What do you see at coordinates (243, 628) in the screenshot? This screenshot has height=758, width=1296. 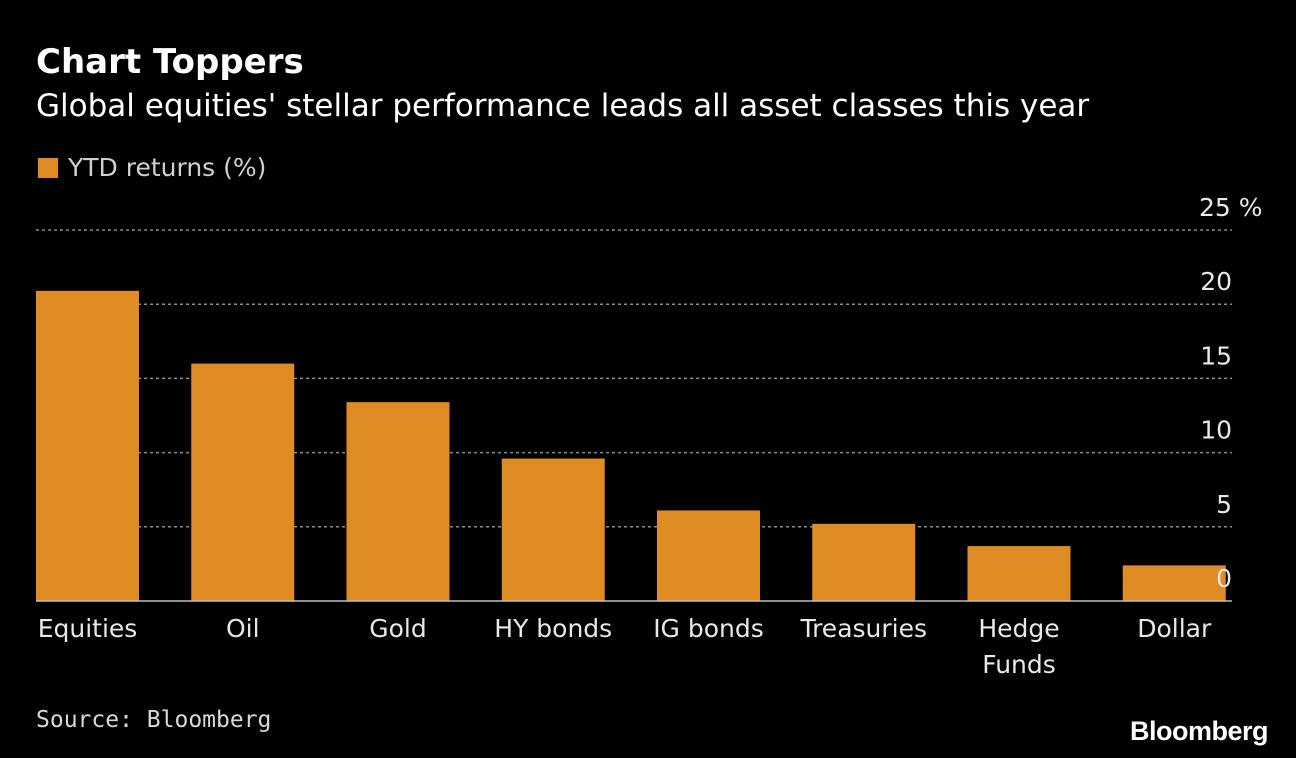 I see `x-tick-label: Oil` at bounding box center [243, 628].